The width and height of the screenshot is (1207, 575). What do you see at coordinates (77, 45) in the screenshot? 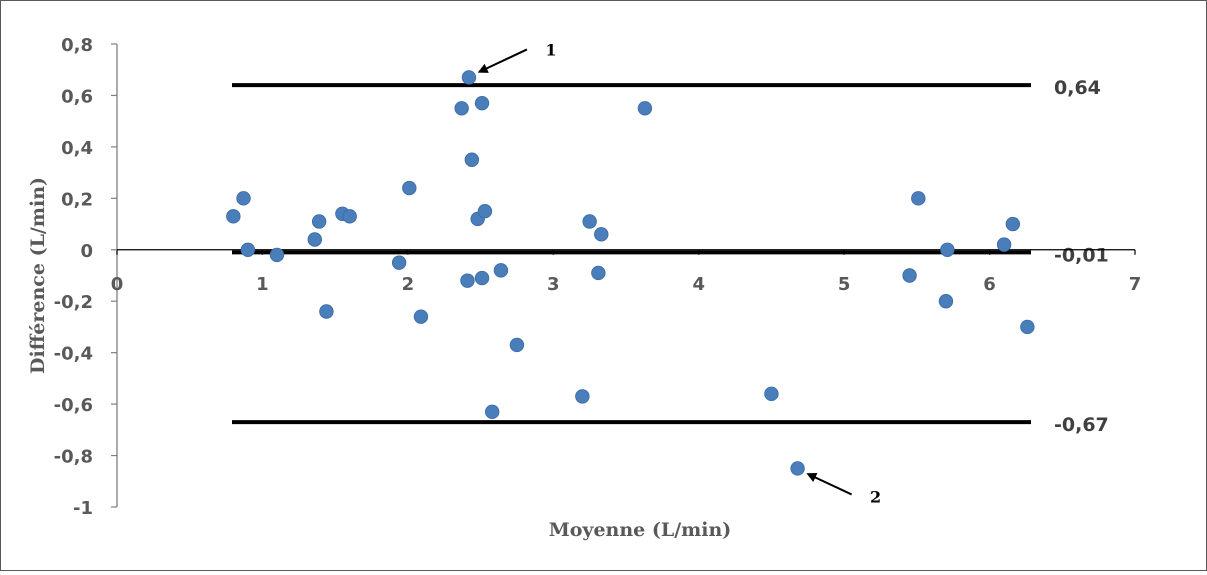
I see `y-tick-label: 0,8` at bounding box center [77, 45].